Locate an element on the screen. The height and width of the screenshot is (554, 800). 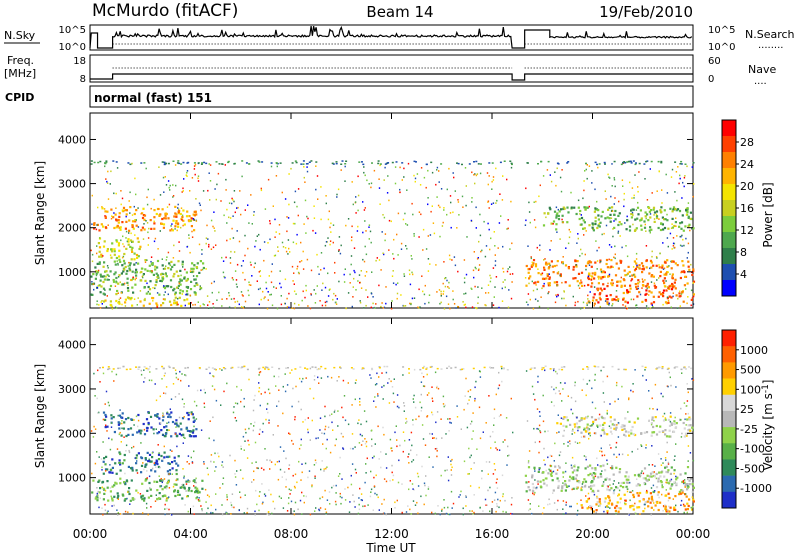
colorbar-tick-label: 28 is located at coordinates (747, 142).